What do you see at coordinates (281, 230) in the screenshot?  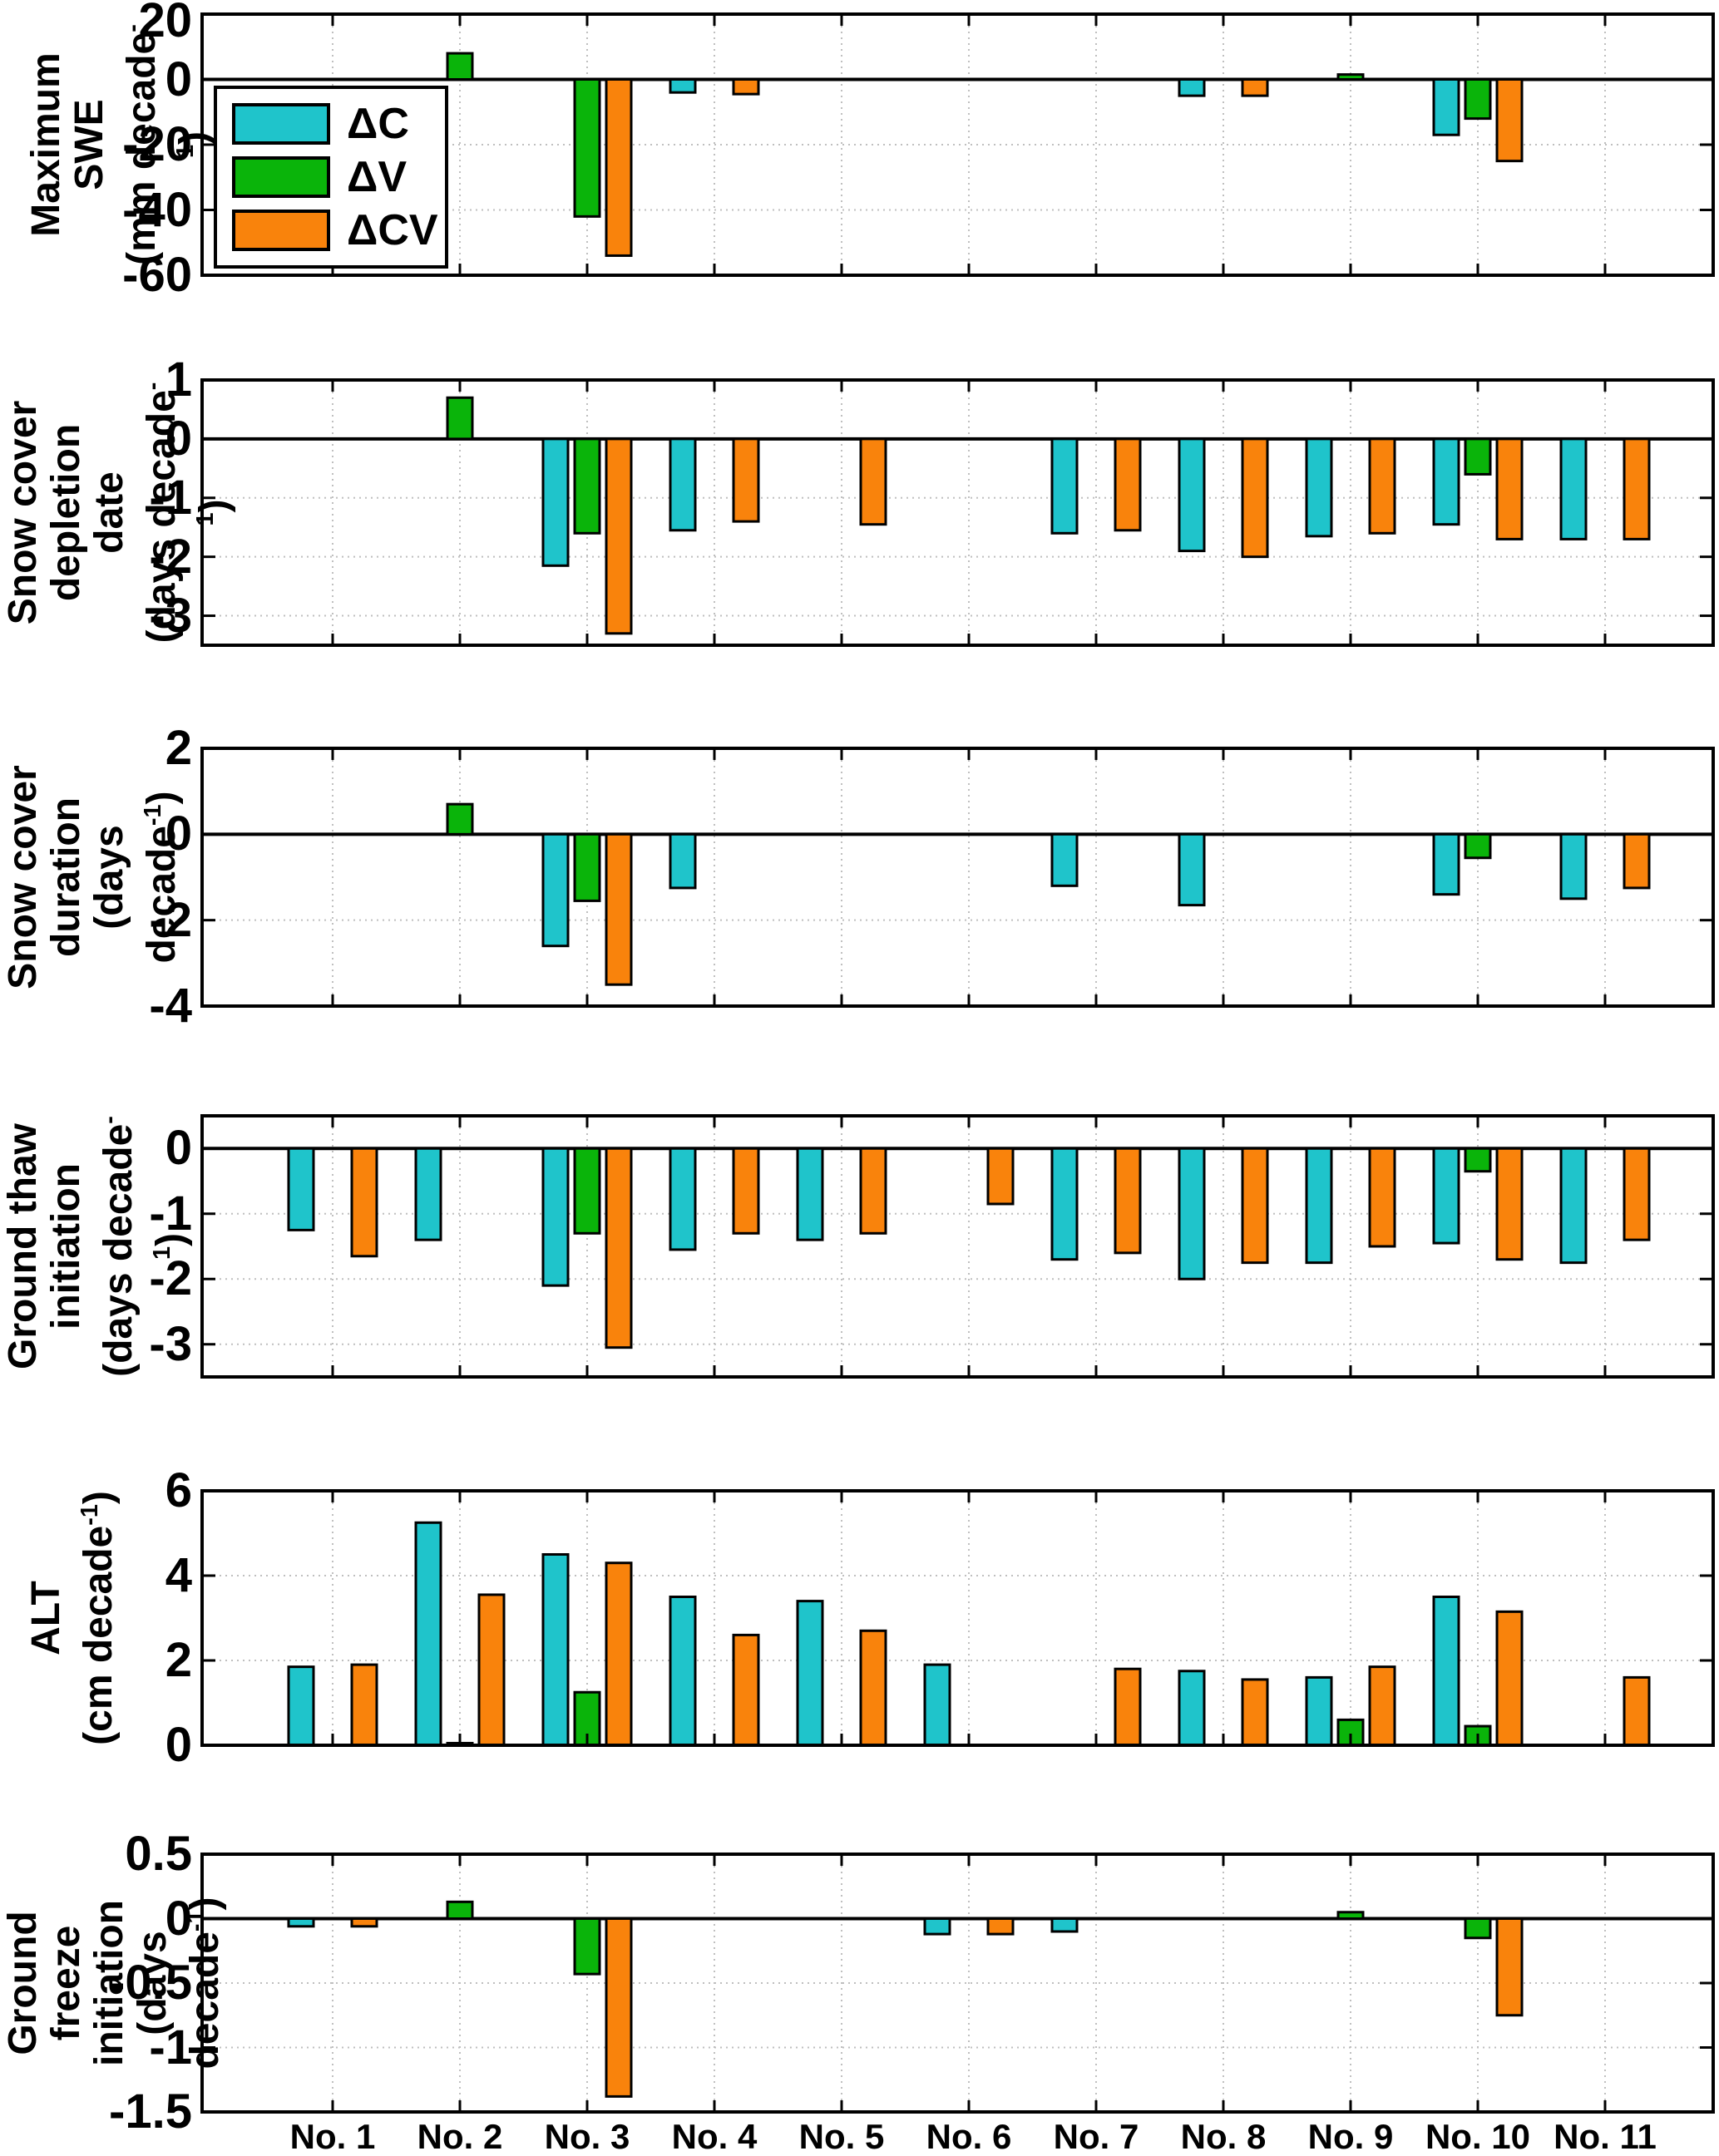 I see `legend-swatch-dcv` at bounding box center [281, 230].